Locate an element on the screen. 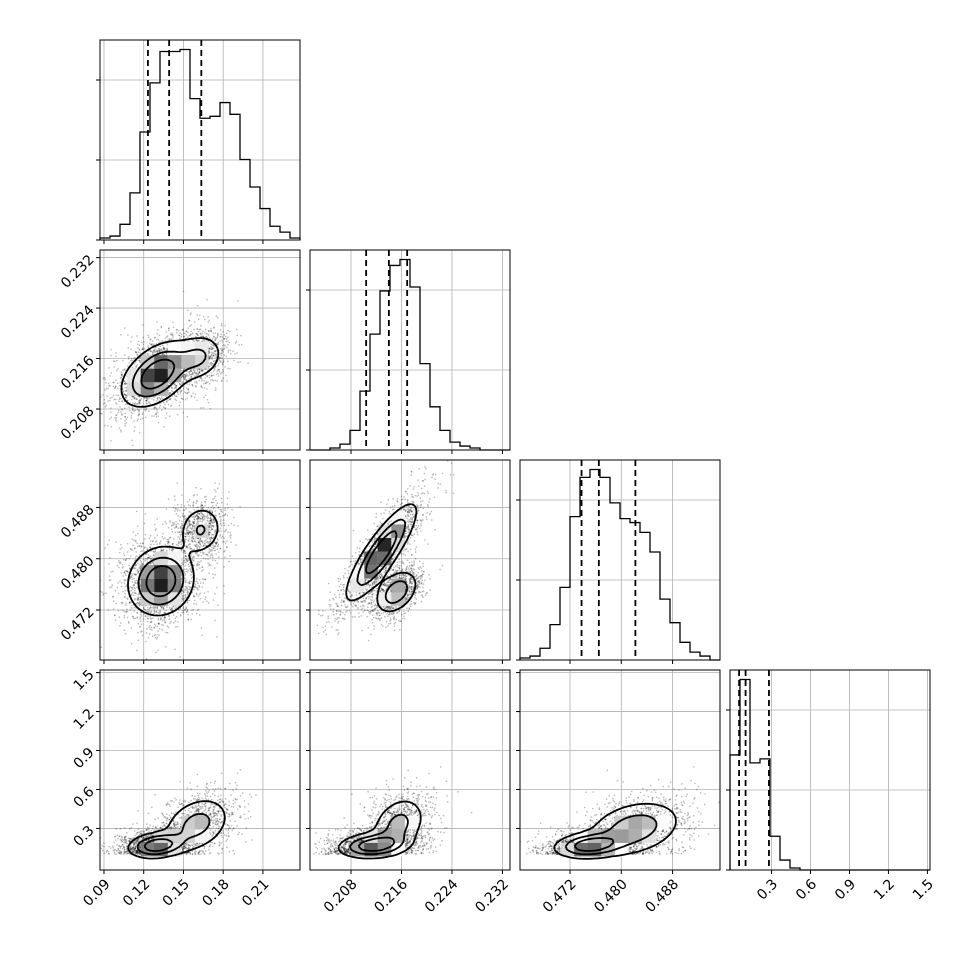 This screenshot has width=970, height=970. y-tick-label: 0.472 is located at coordinates (78, 624).